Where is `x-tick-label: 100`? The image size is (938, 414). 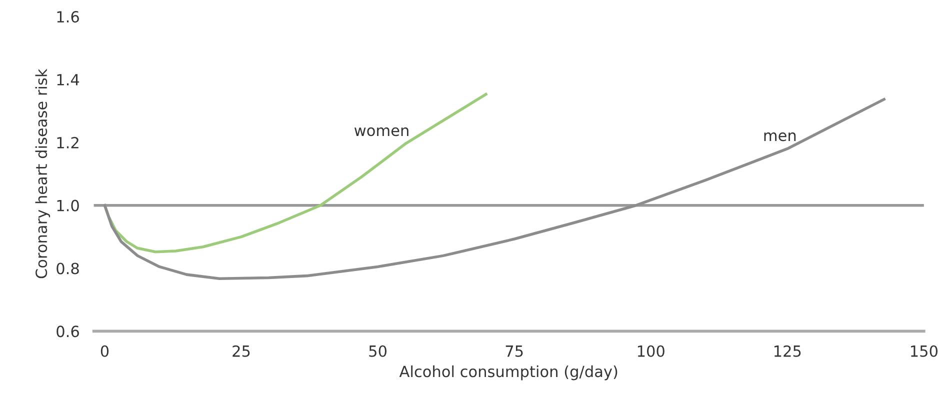 x-tick-label: 100 is located at coordinates (651, 351).